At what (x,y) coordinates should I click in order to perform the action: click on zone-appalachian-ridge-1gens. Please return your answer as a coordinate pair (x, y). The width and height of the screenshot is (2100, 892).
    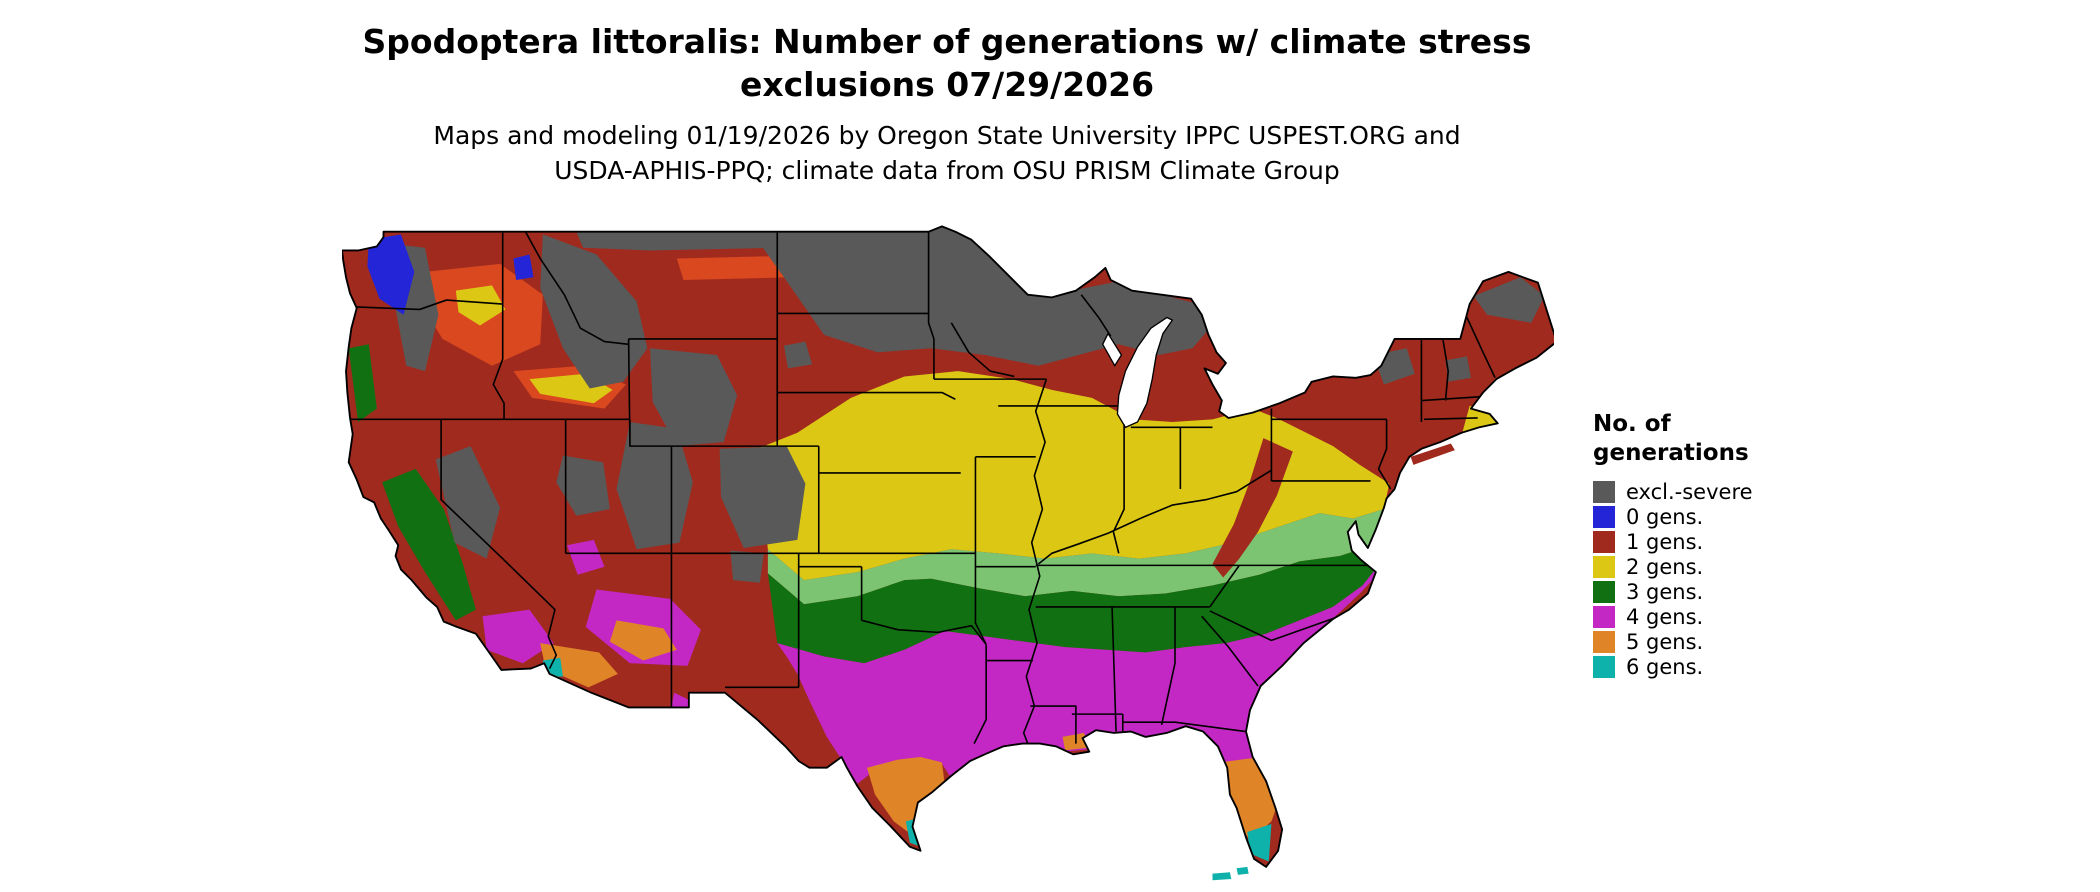
    Looking at the image, I should click on (1252, 508).